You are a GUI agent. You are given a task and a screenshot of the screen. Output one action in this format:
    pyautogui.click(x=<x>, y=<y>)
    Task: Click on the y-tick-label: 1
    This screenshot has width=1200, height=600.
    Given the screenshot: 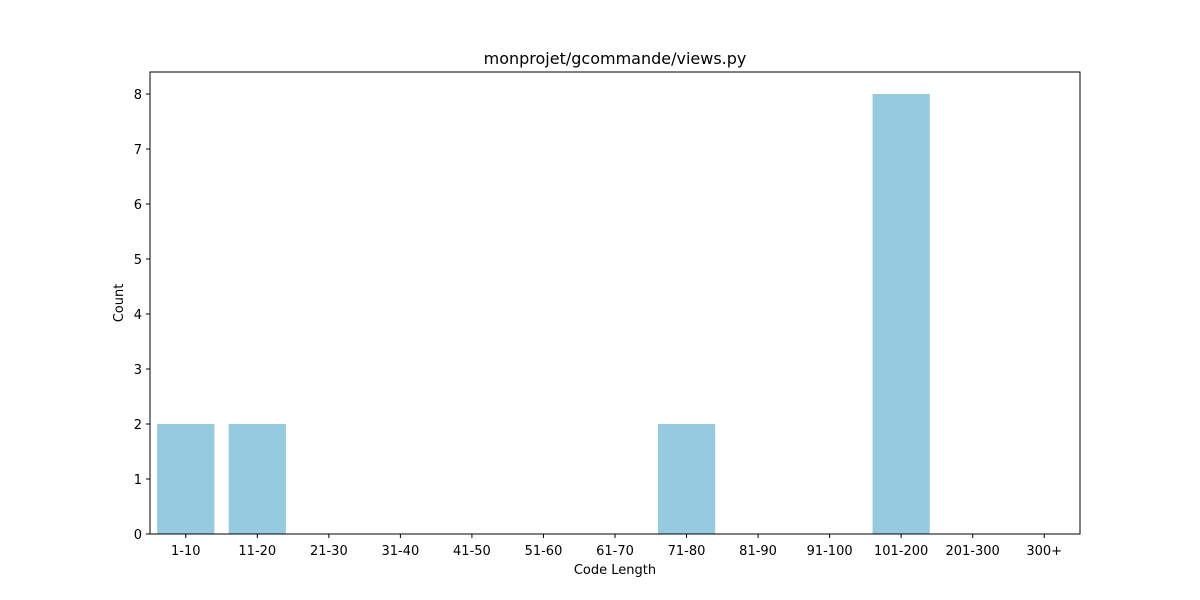 What is the action you would take?
    pyautogui.click(x=138, y=480)
    